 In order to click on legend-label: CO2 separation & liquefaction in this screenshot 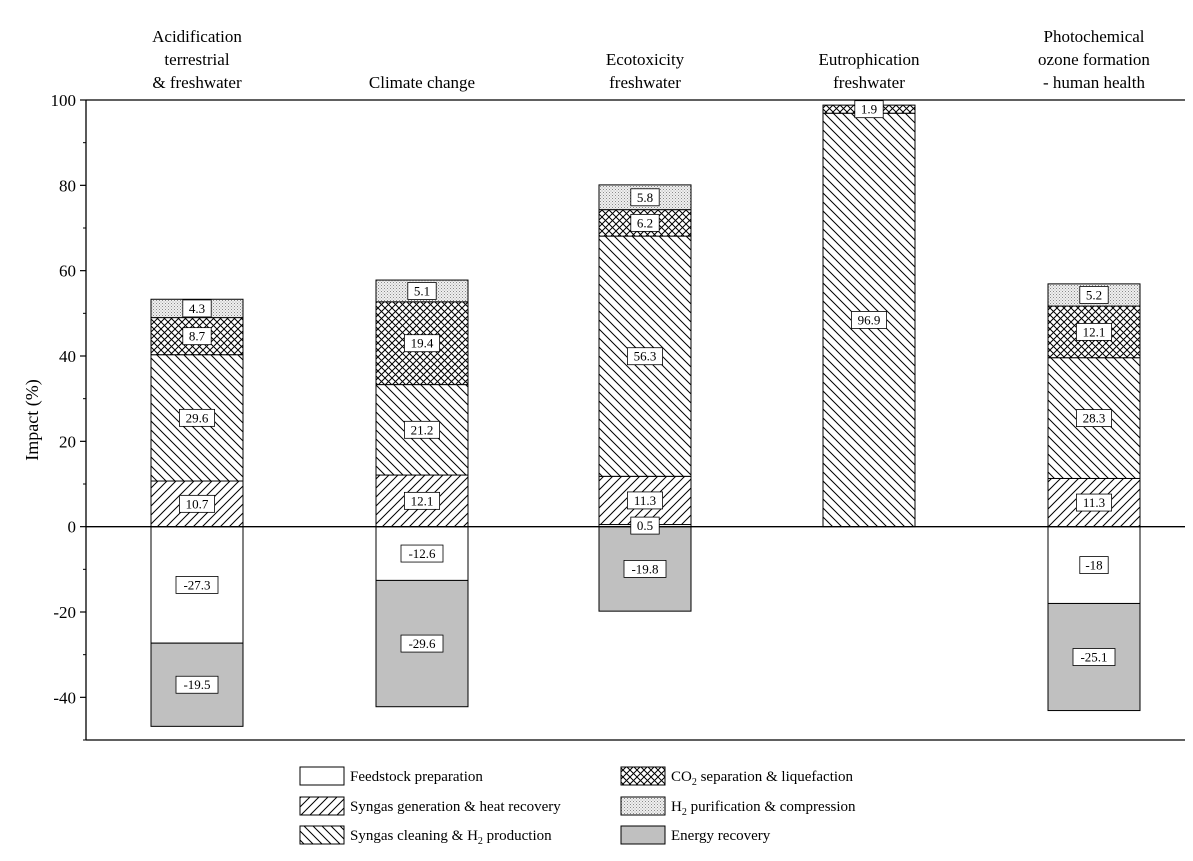, I will do `click(762, 778)`.